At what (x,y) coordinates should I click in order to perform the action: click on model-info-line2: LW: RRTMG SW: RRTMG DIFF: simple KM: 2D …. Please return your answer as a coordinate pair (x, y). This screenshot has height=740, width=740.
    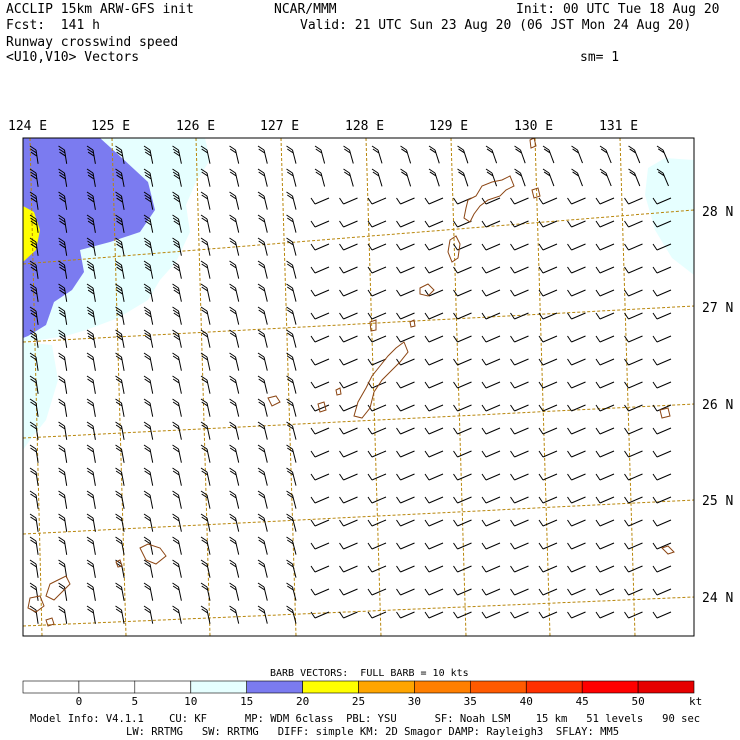
    Looking at the image, I should click on (373, 732).